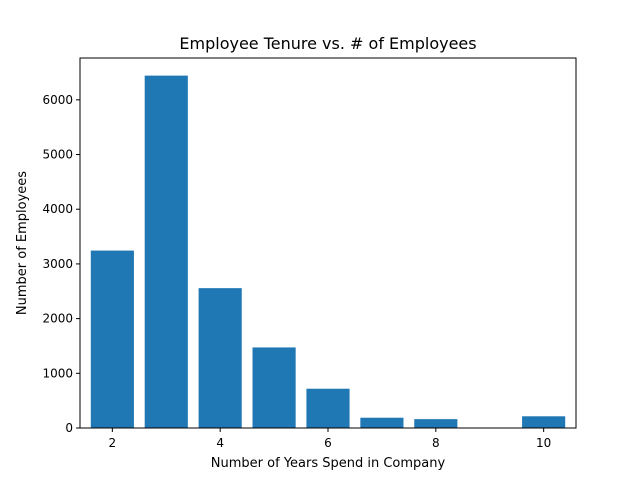 This screenshot has width=640, height=480. What do you see at coordinates (57, 319) in the screenshot?
I see `y-tick-label: 2000` at bounding box center [57, 319].